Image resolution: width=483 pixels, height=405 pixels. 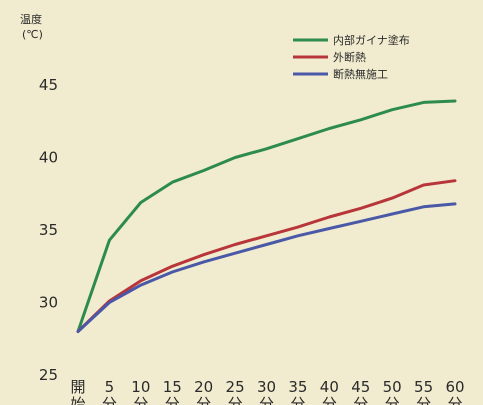 What do you see at coordinates (454, 387) in the screenshot?
I see `x-tick-label: 60` at bounding box center [454, 387].